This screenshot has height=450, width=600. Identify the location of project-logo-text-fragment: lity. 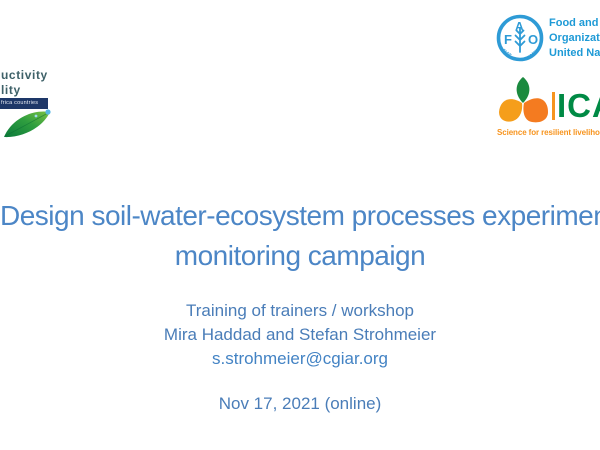
(11, 90).